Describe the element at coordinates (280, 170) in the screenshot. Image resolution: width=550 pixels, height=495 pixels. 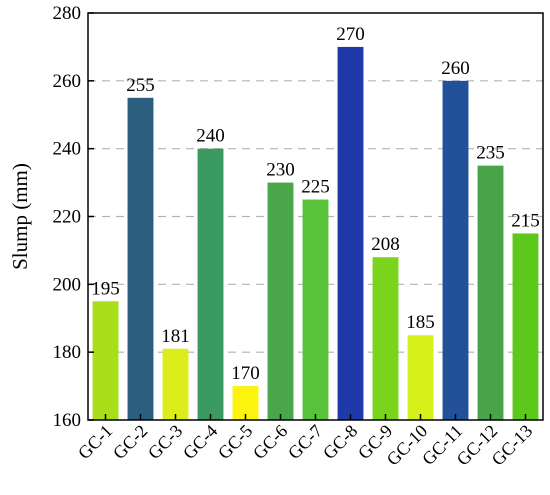
I see `value-label: 230` at that location.